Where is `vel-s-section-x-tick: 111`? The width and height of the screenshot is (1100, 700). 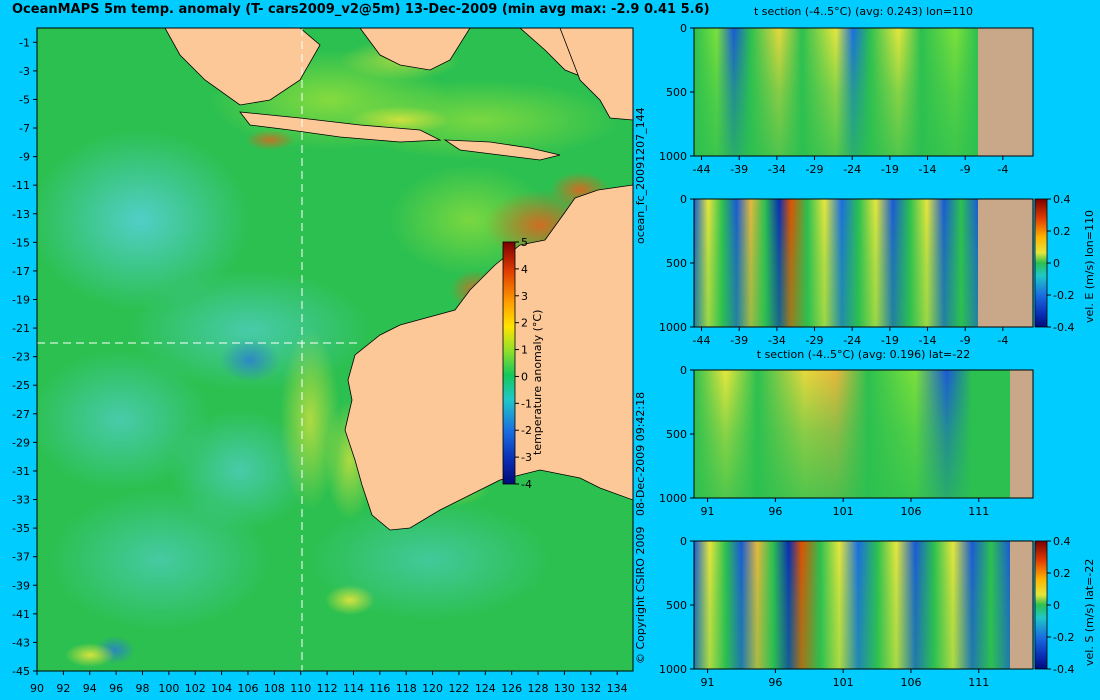 vel-s-section-x-tick: 111 is located at coordinates (978, 682).